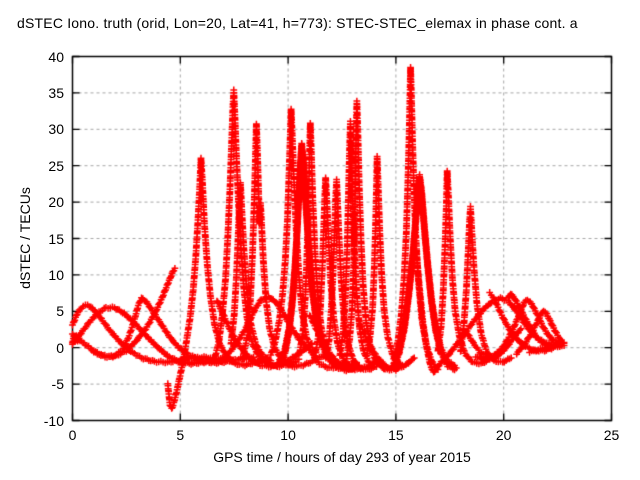  Describe the element at coordinates (56, 238) in the screenshot. I see `y-tick-label: 15` at that location.